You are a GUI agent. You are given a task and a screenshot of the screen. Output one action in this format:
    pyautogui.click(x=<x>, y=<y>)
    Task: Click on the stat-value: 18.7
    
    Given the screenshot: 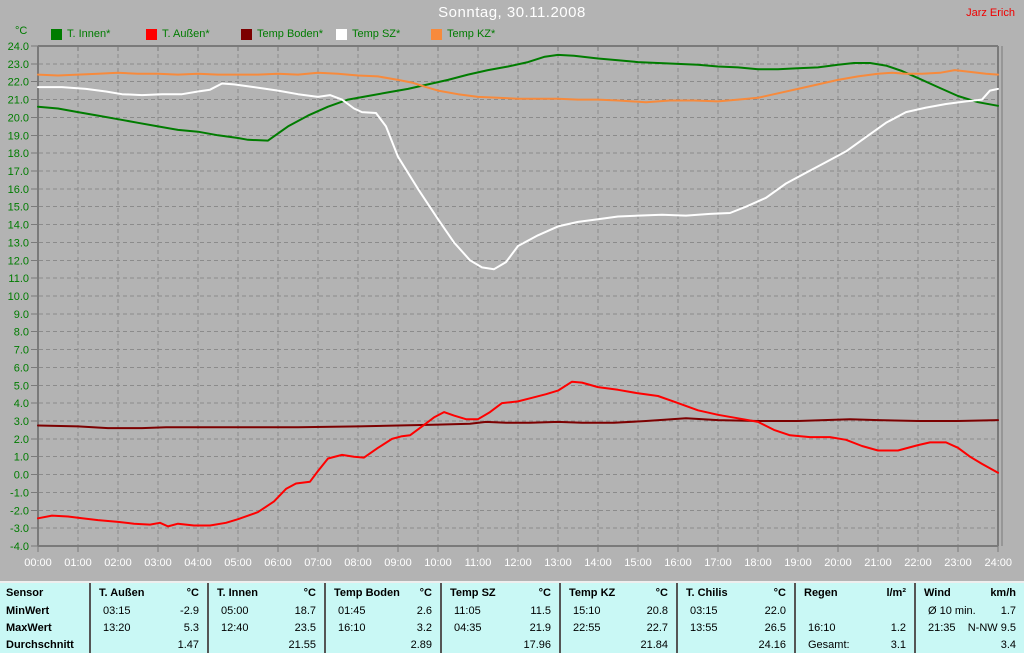 What is the action you would take?
    pyautogui.click(x=305, y=611)
    